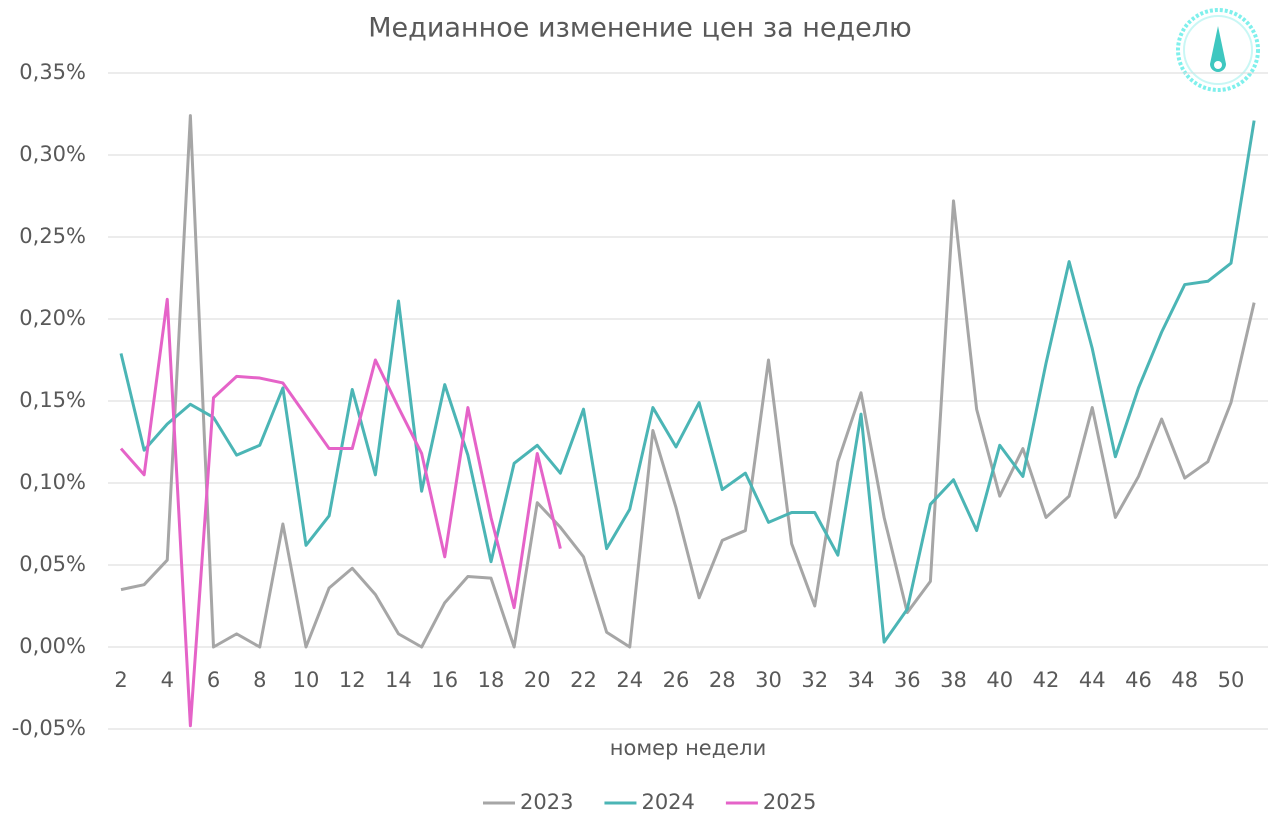 Image resolution: width=1280 pixels, height=830 pixels. I want to click on legend-label: 2024, so click(667, 802).